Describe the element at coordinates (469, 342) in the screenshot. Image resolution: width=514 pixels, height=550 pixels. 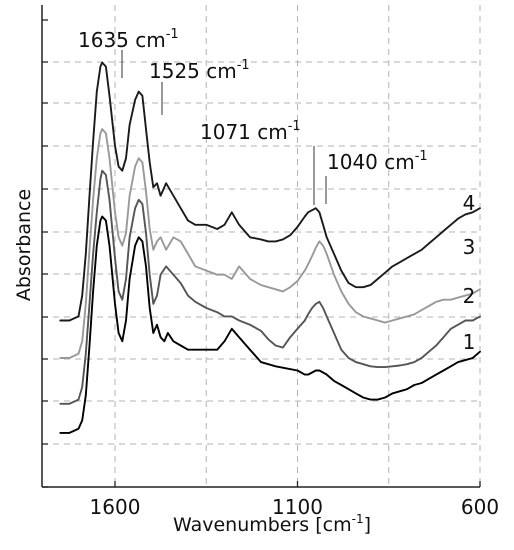
I see `series-label-1: 1` at that location.